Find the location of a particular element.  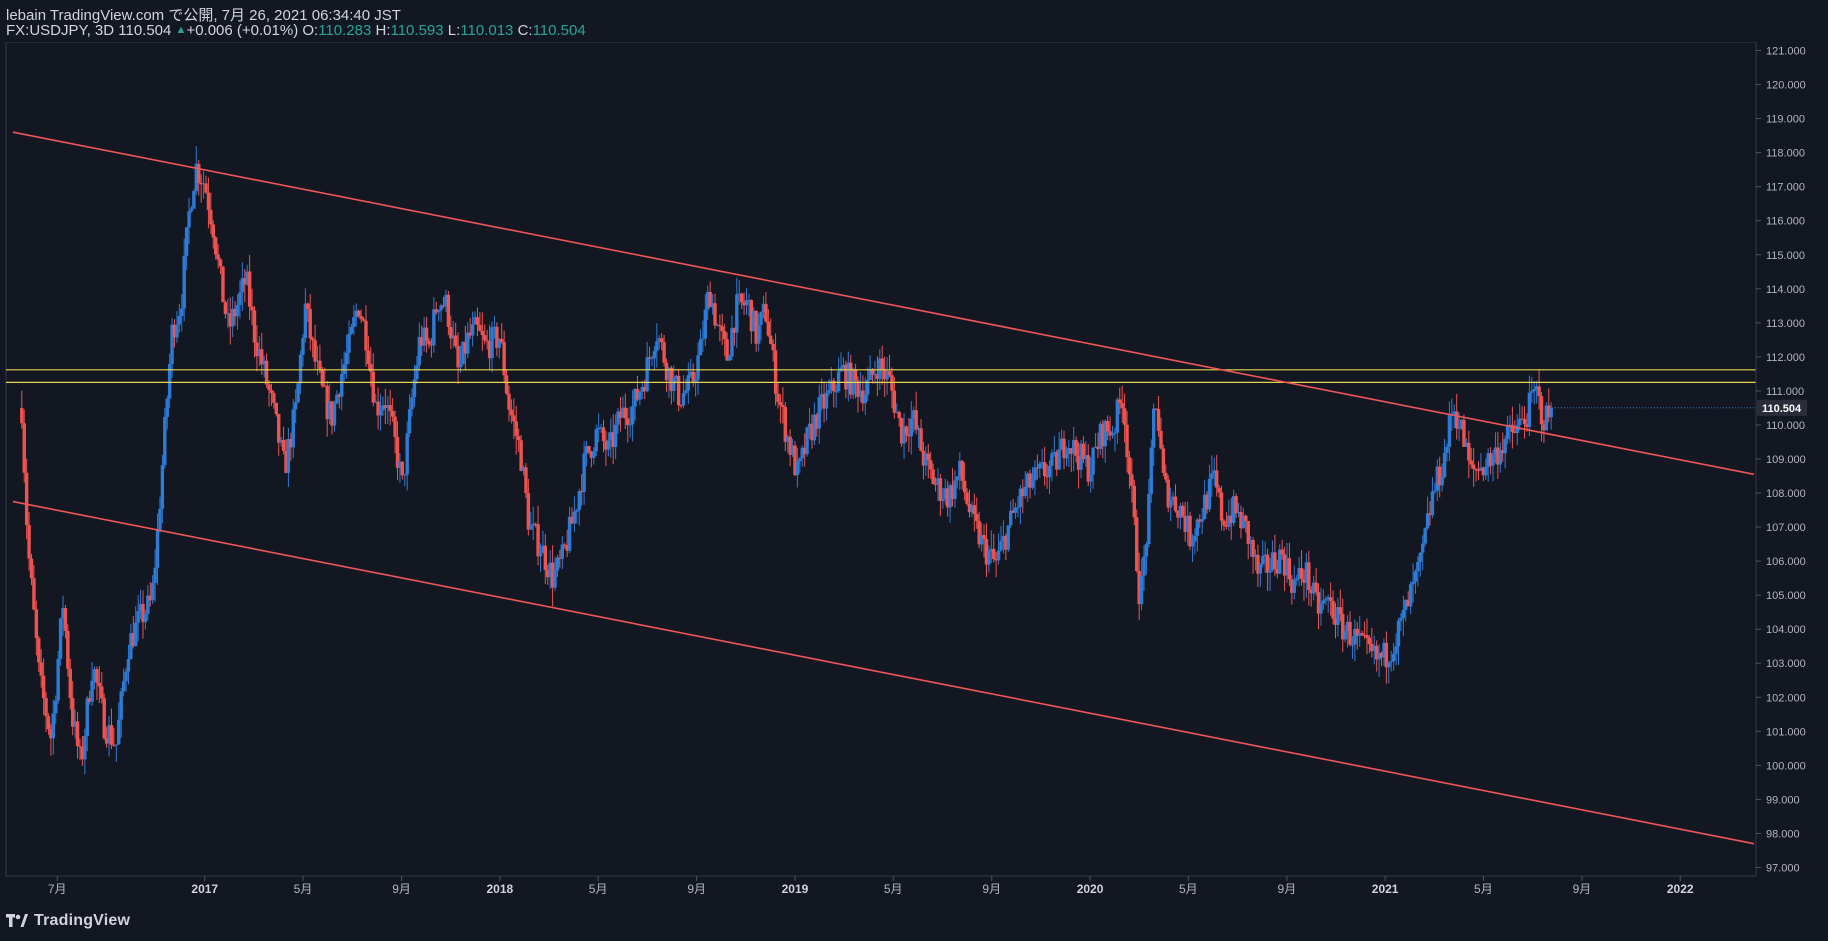

change-value: +0.006 (+0.01%) is located at coordinates (242, 30).